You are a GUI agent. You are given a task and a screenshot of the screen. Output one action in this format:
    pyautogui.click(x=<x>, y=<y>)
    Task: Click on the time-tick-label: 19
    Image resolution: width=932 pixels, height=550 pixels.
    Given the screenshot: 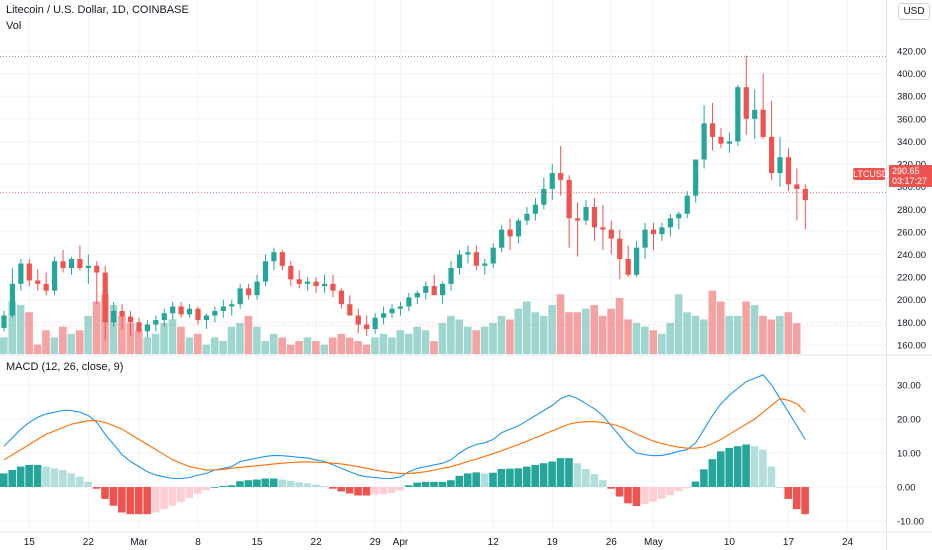 What is the action you would take?
    pyautogui.click(x=553, y=542)
    